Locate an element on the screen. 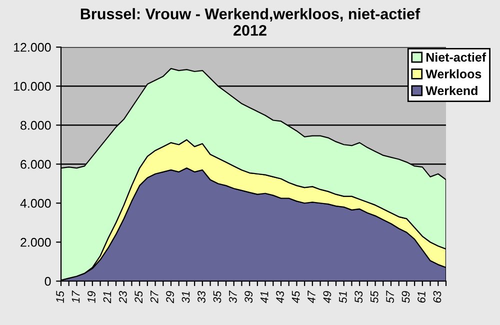 This screenshot has width=500, height=325. x-tick-label: 57 is located at coordinates (390, 296).